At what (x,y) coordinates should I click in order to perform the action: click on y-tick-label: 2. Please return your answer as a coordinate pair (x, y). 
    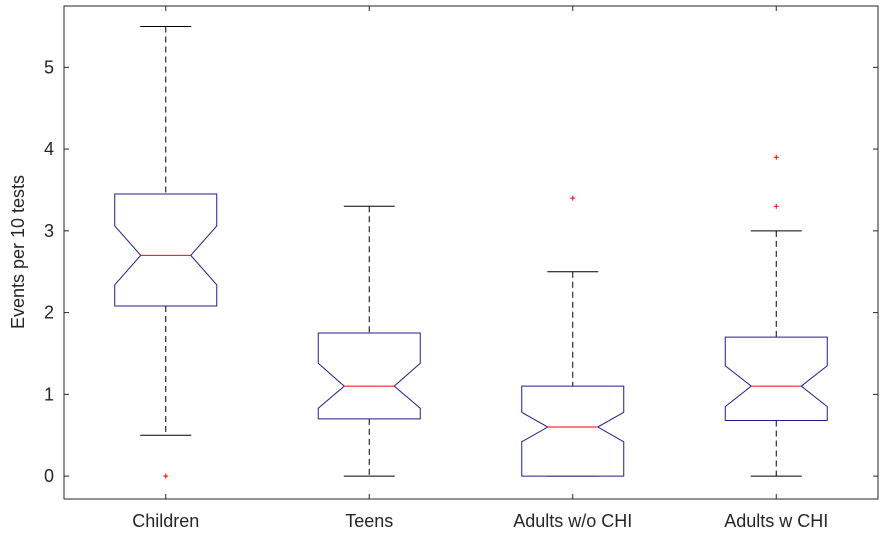
    Looking at the image, I should click on (49, 313).